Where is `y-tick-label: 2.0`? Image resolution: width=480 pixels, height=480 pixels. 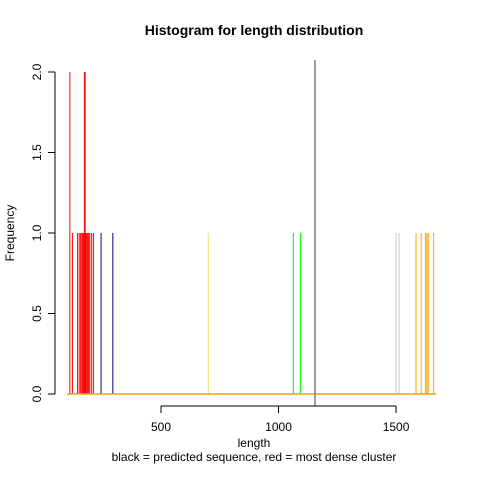 y-tick-label: 2.0 is located at coordinates (37, 71).